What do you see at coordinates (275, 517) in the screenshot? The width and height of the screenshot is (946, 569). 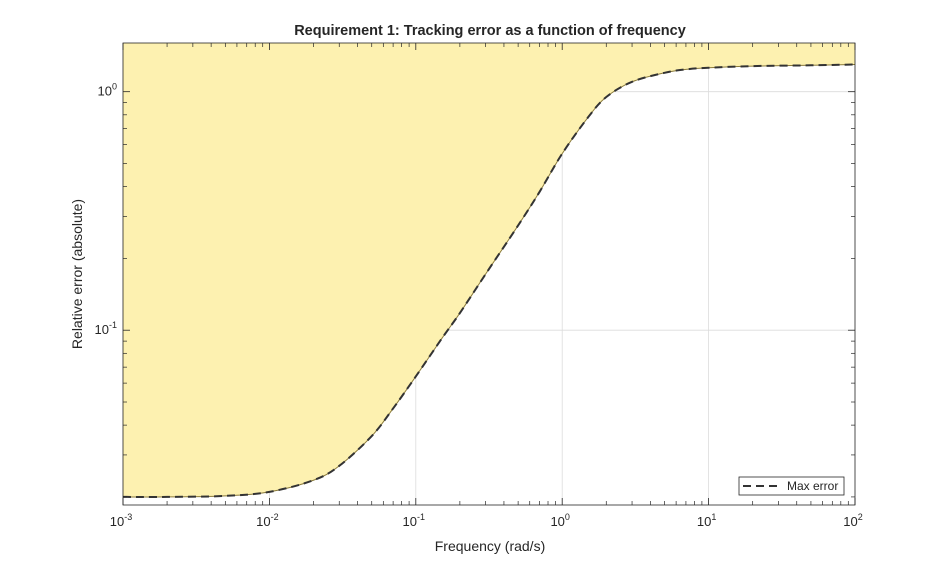 I see `x-tick-exponent: -2` at bounding box center [275, 517].